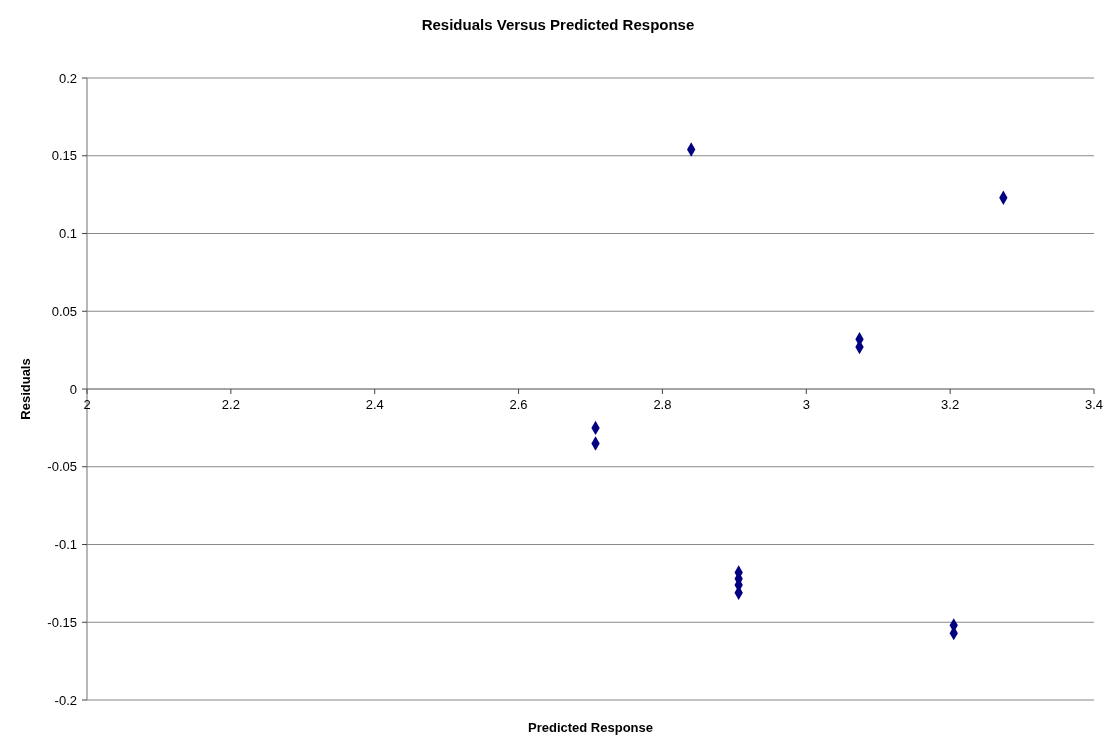 Image resolution: width=1119 pixels, height=740 pixels. Describe the element at coordinates (65, 700) in the screenshot. I see `y-tick-label: -0.2` at that location.